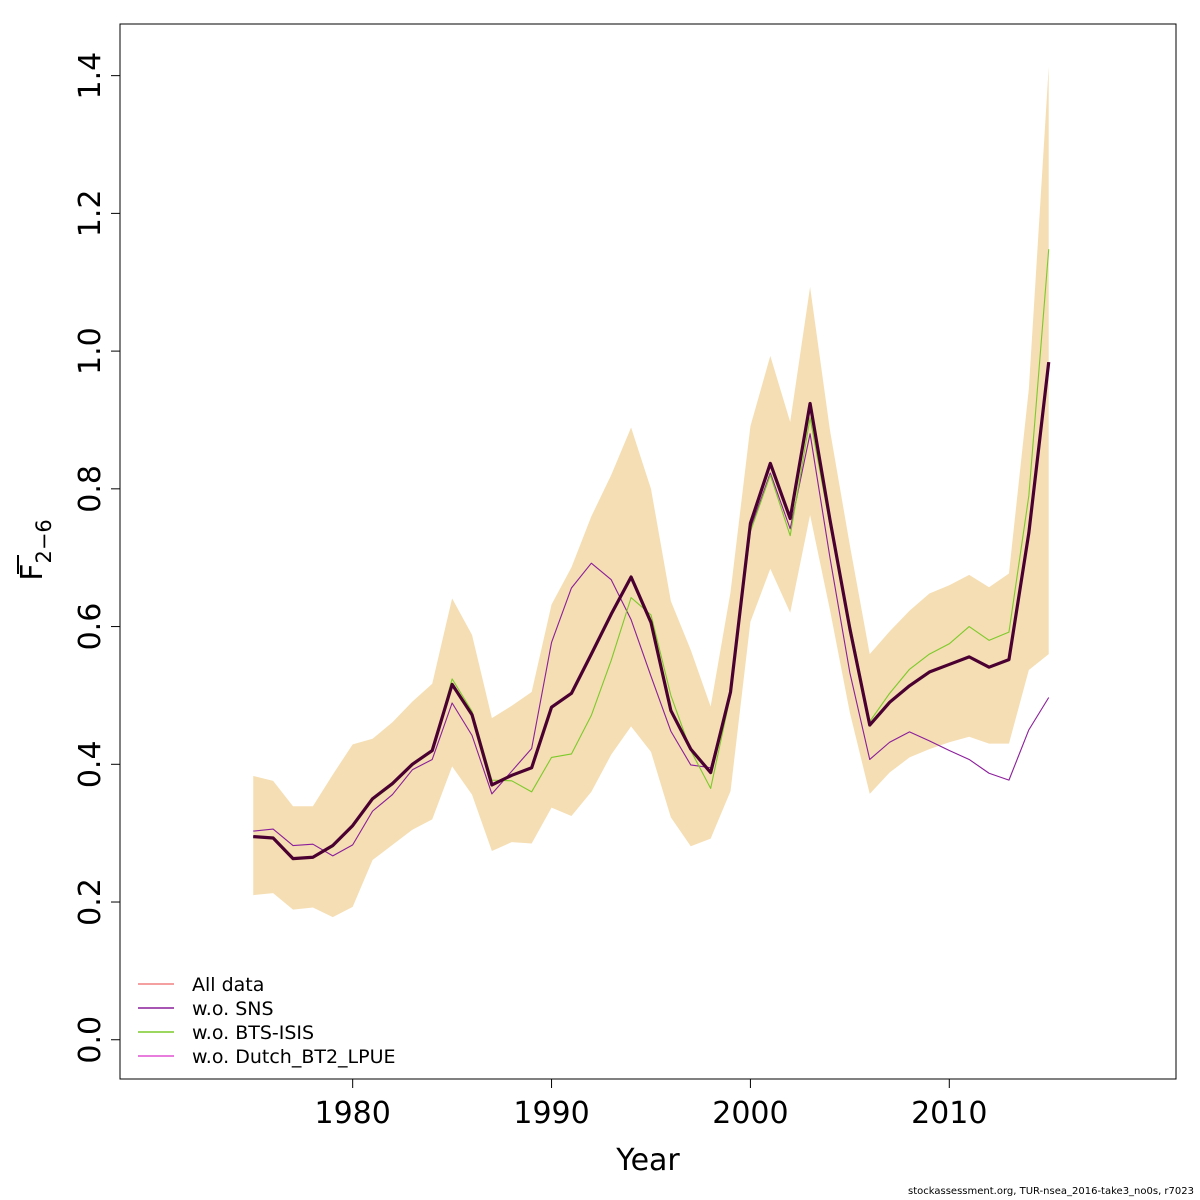  What do you see at coordinates (352, 1113) in the screenshot?
I see `x-tick-label-1980: 1980` at bounding box center [352, 1113].